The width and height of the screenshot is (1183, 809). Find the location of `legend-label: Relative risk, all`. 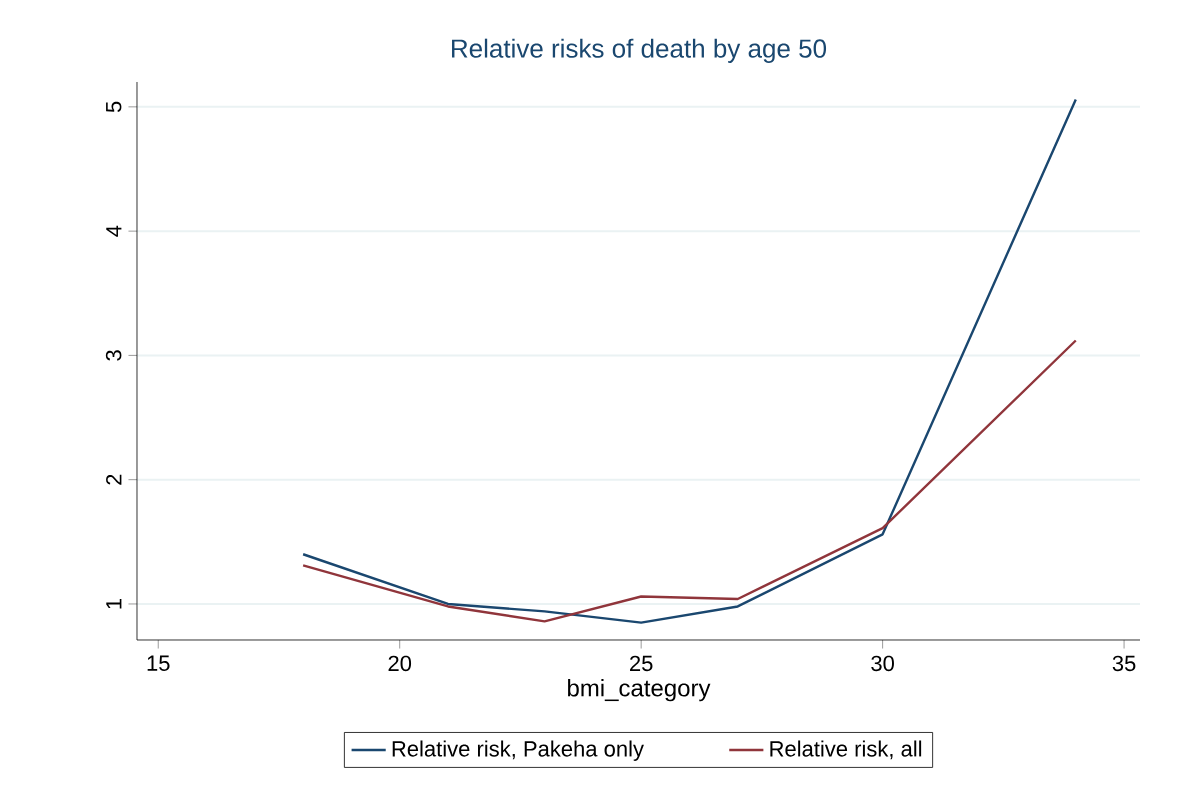

legend-label: Relative risk, all is located at coordinates (846, 750).